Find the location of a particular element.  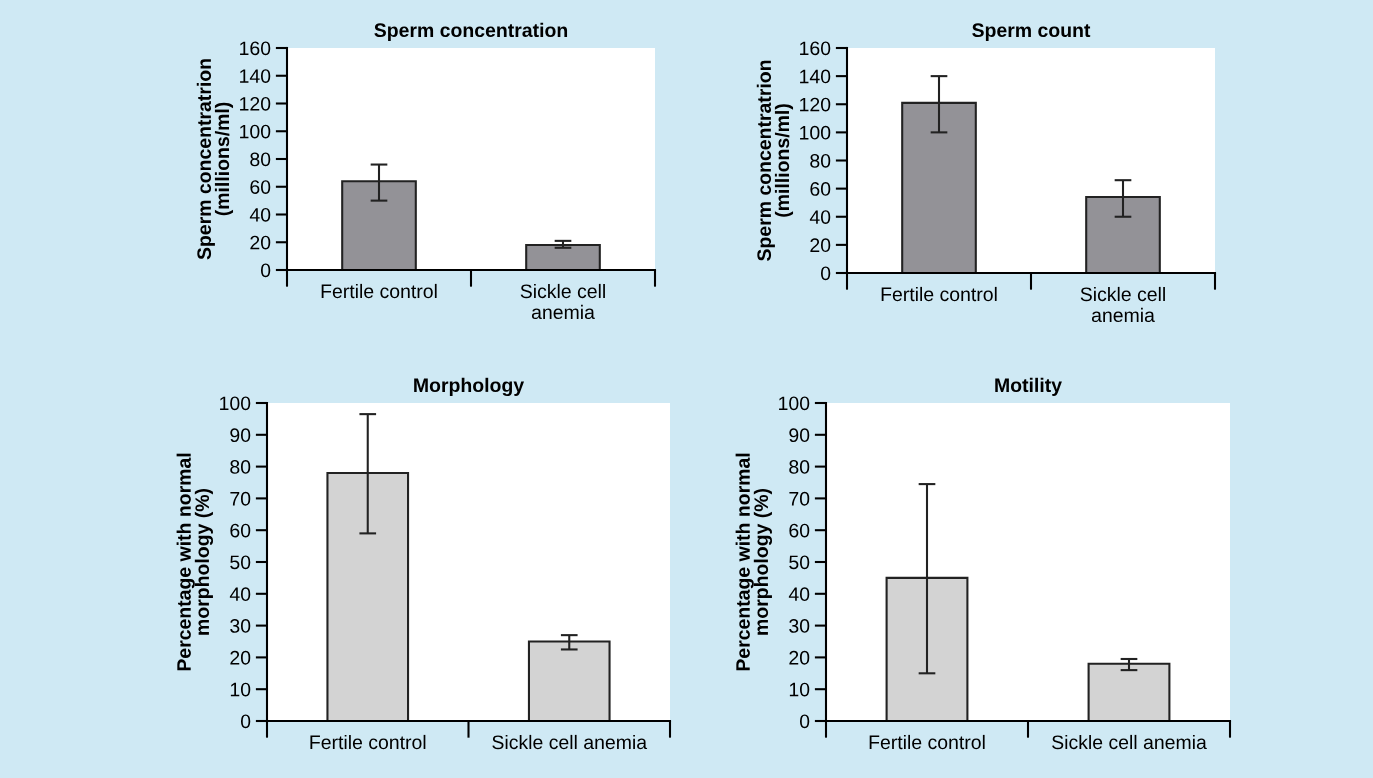

chart-title: Morphology is located at coordinates (469, 387).